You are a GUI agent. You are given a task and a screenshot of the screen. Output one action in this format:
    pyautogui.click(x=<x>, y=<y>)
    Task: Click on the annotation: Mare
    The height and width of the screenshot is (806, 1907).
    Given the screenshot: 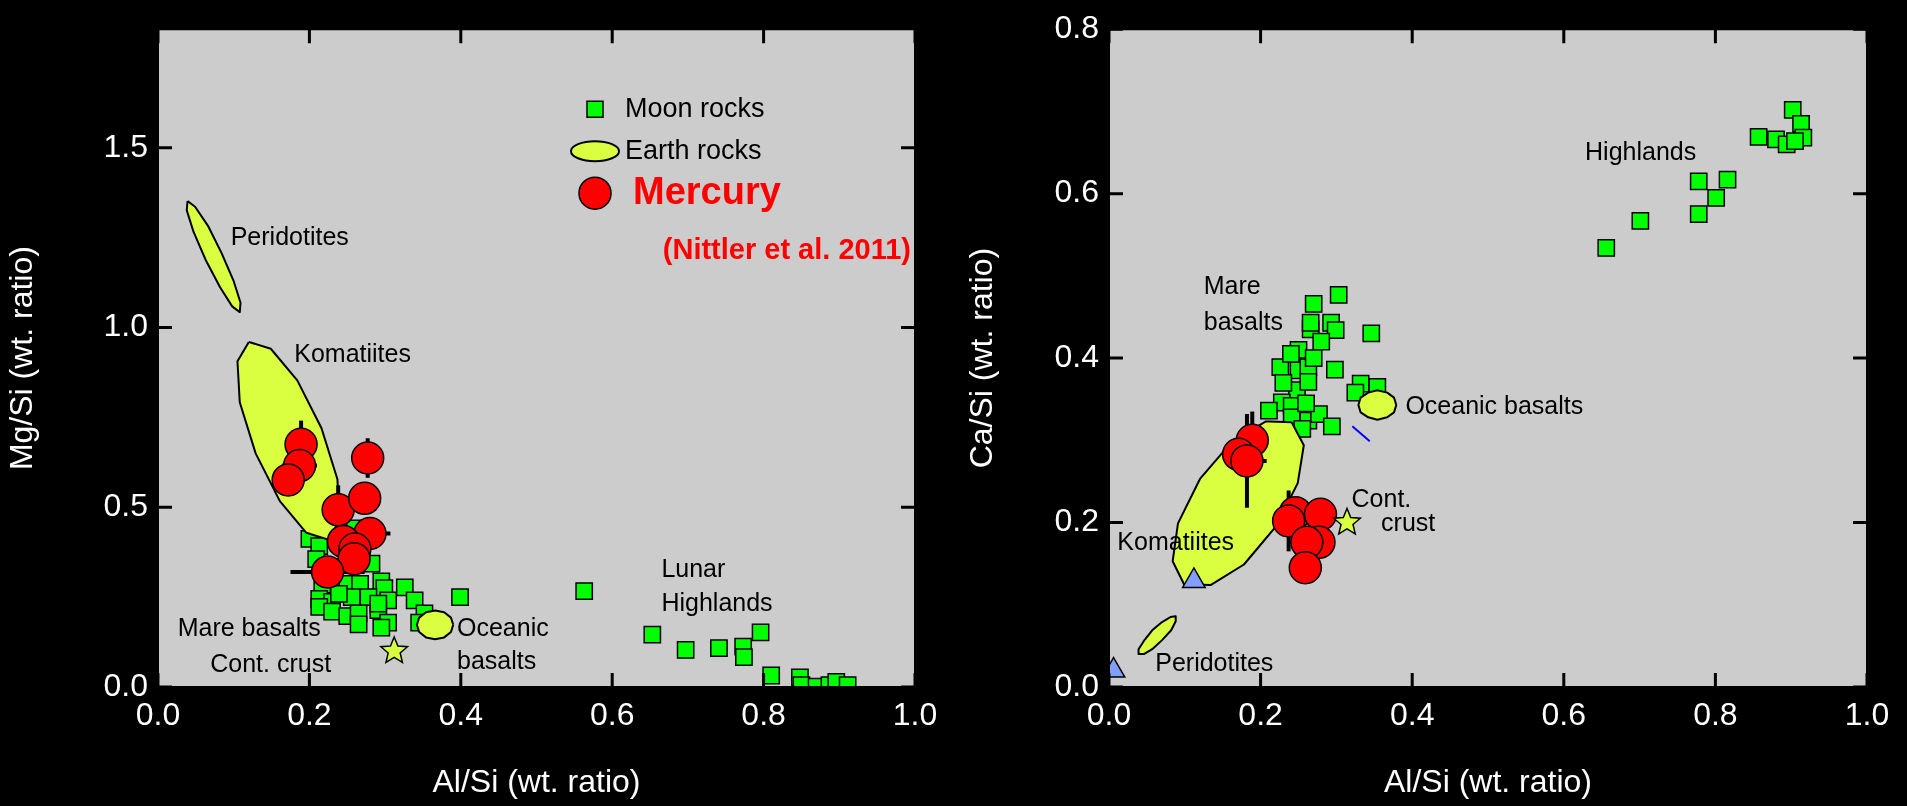 What is the action you would take?
    pyautogui.click(x=1232, y=284)
    